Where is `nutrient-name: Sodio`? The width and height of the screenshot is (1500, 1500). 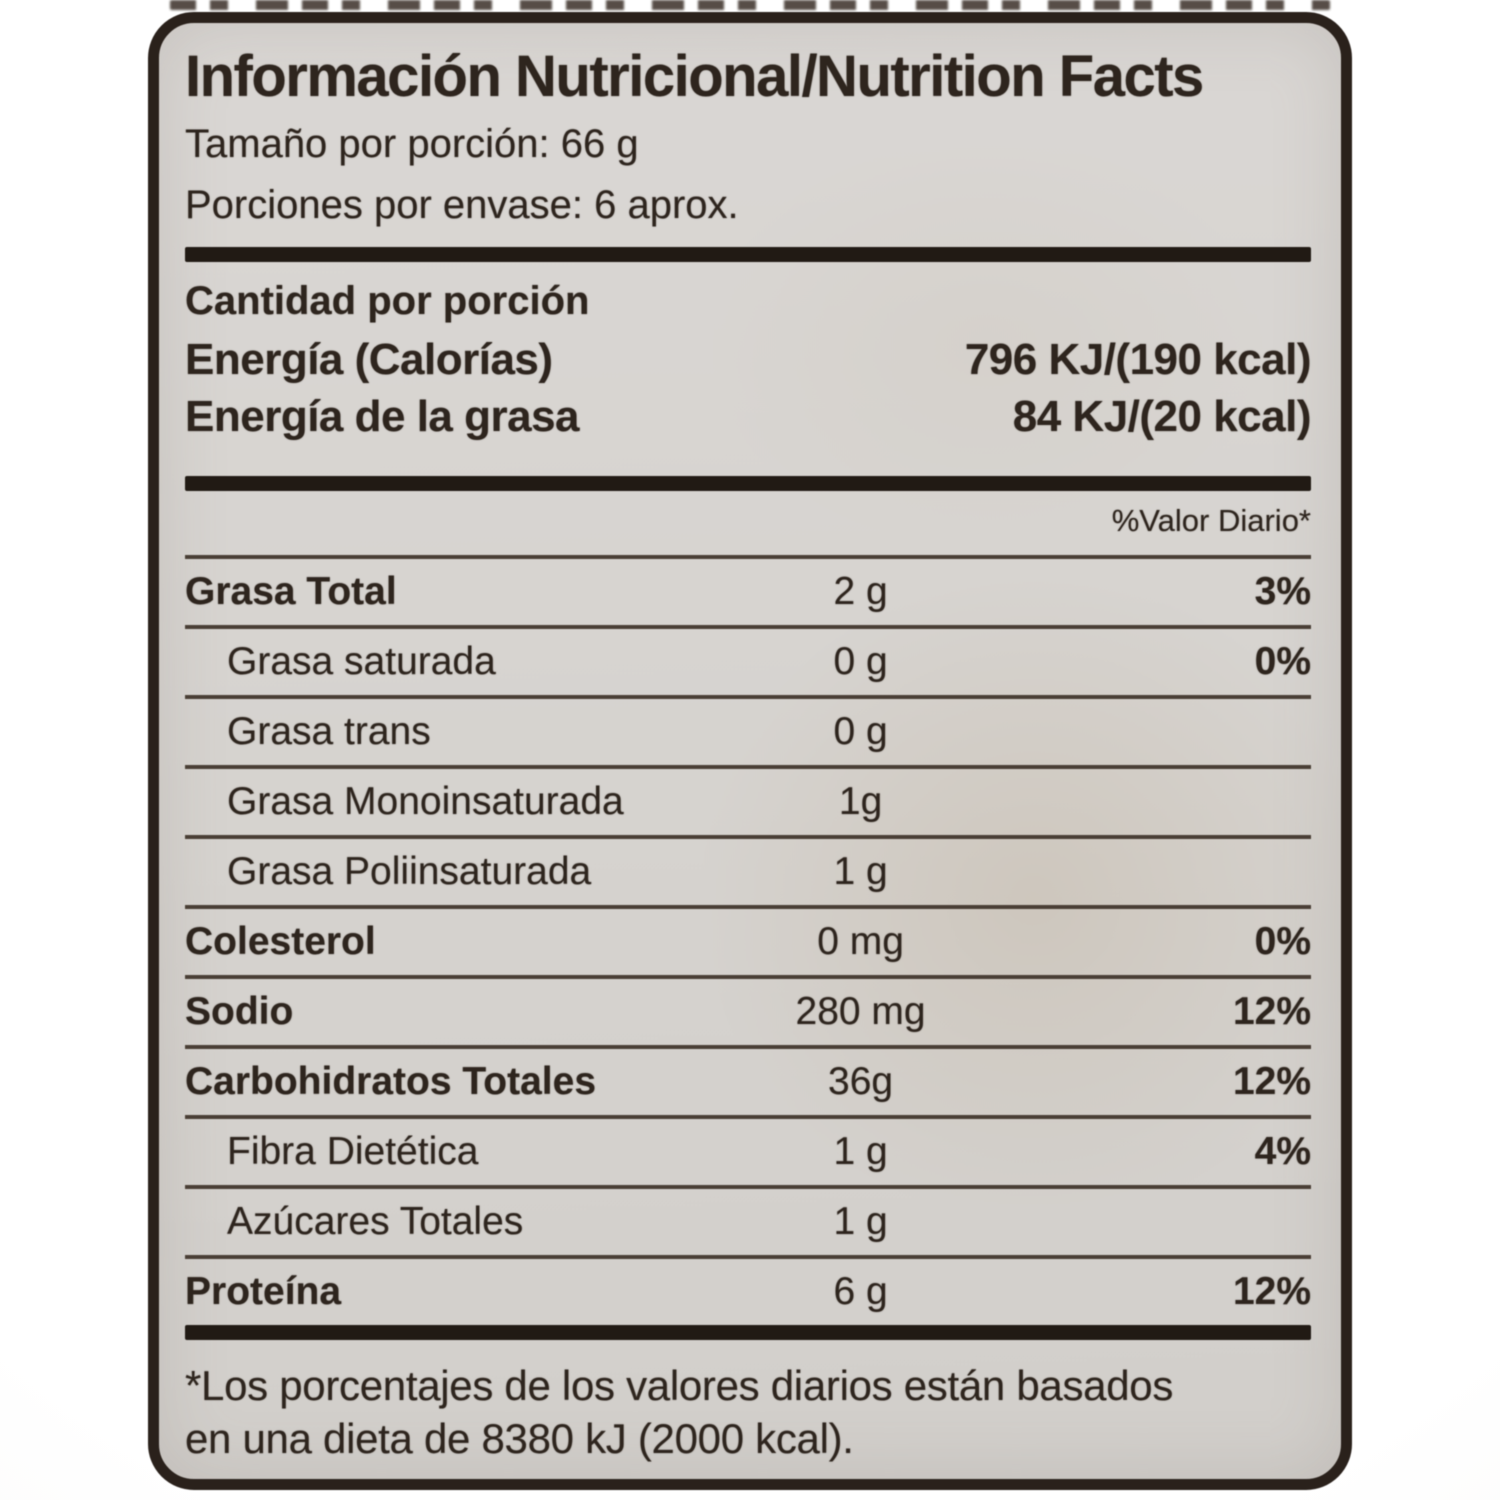
nutrient-name: Sodio is located at coordinates (239, 1011).